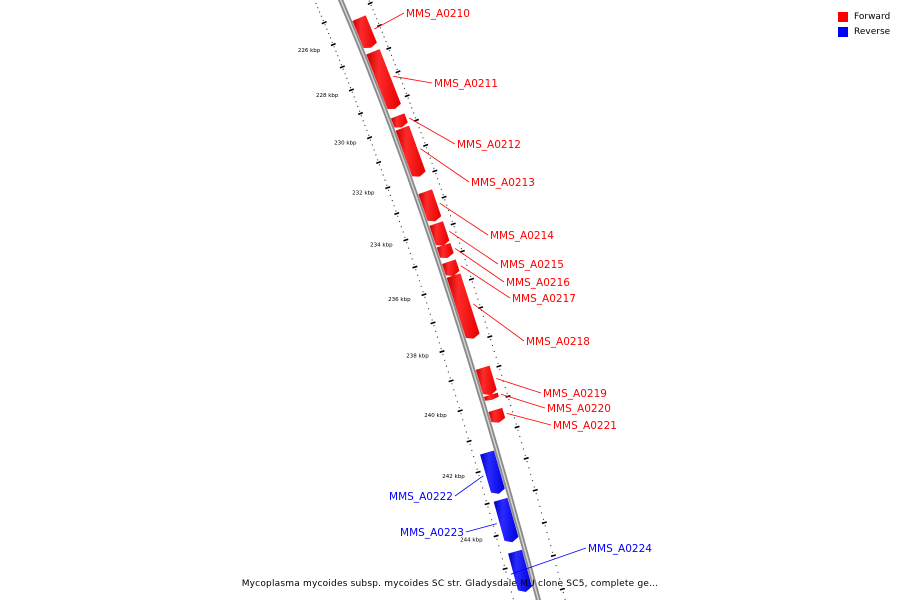  Describe the element at coordinates (575, 394) in the screenshot. I see `gene-label-mms-a0219: MMS_A0219` at that location.